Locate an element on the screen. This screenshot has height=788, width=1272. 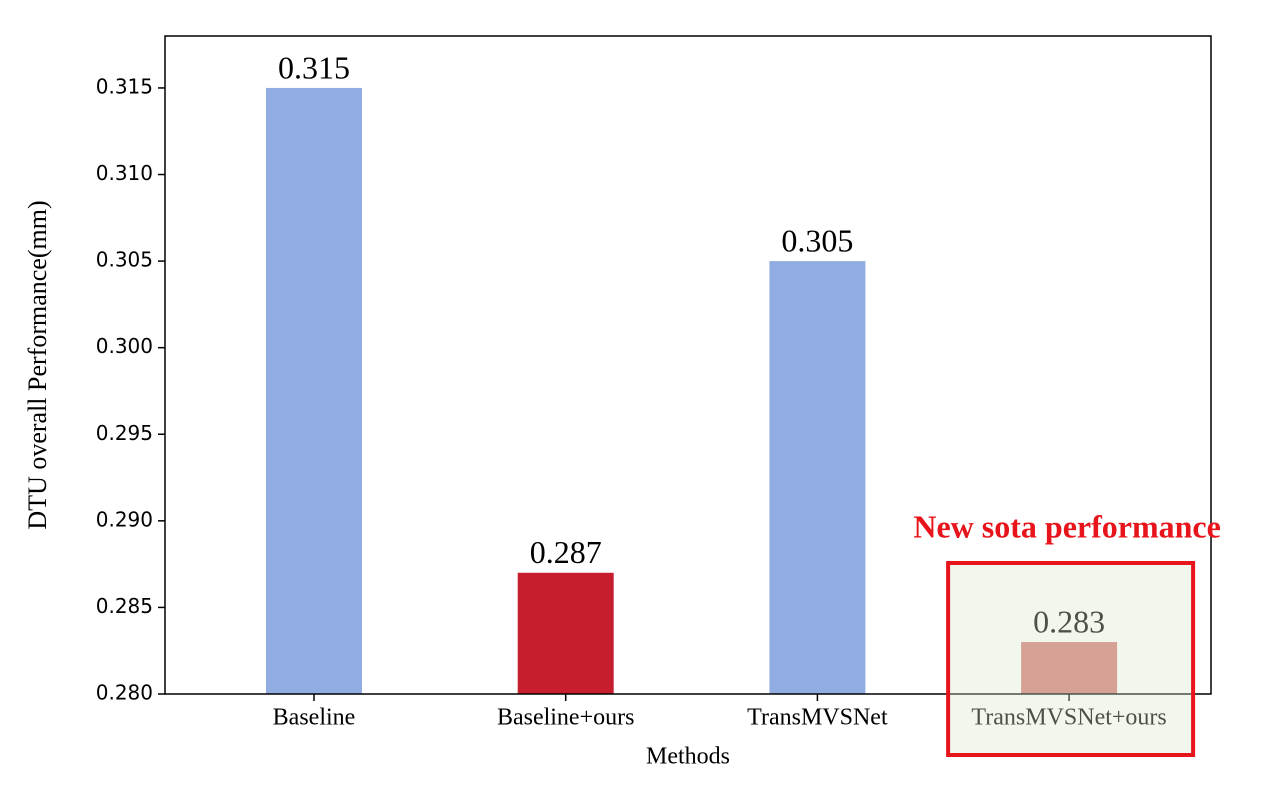
value-label: 0.305 is located at coordinates (817, 240).